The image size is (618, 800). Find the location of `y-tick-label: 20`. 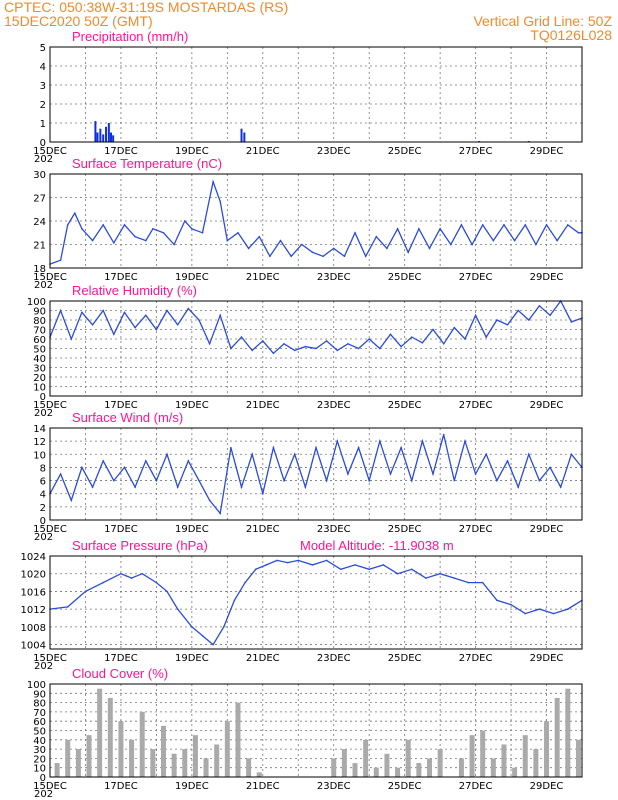

y-tick-label: 20 is located at coordinates (39, 378).